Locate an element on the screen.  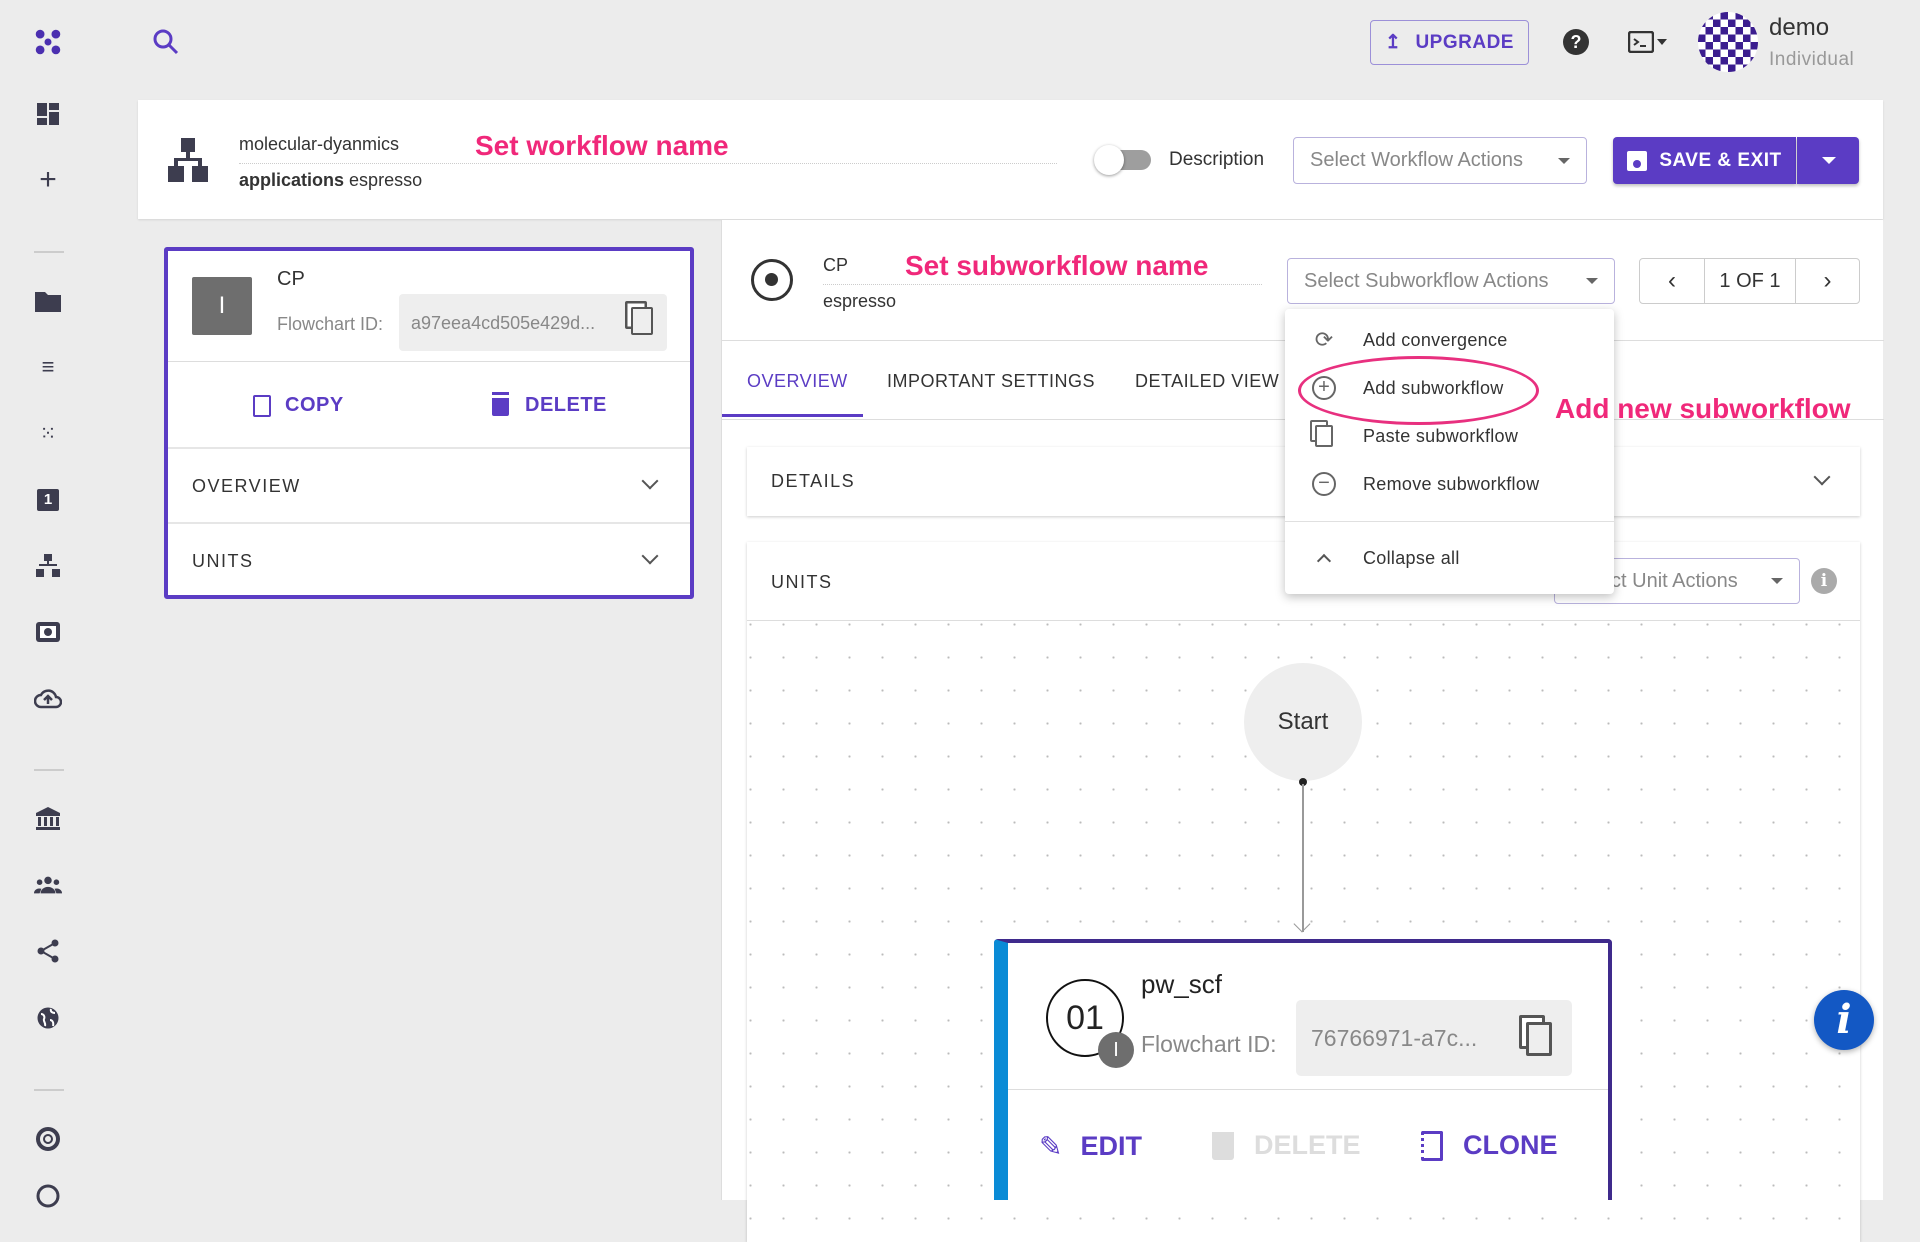
menu-item-collapse-all: Collapse all is located at coordinates (1449, 558).